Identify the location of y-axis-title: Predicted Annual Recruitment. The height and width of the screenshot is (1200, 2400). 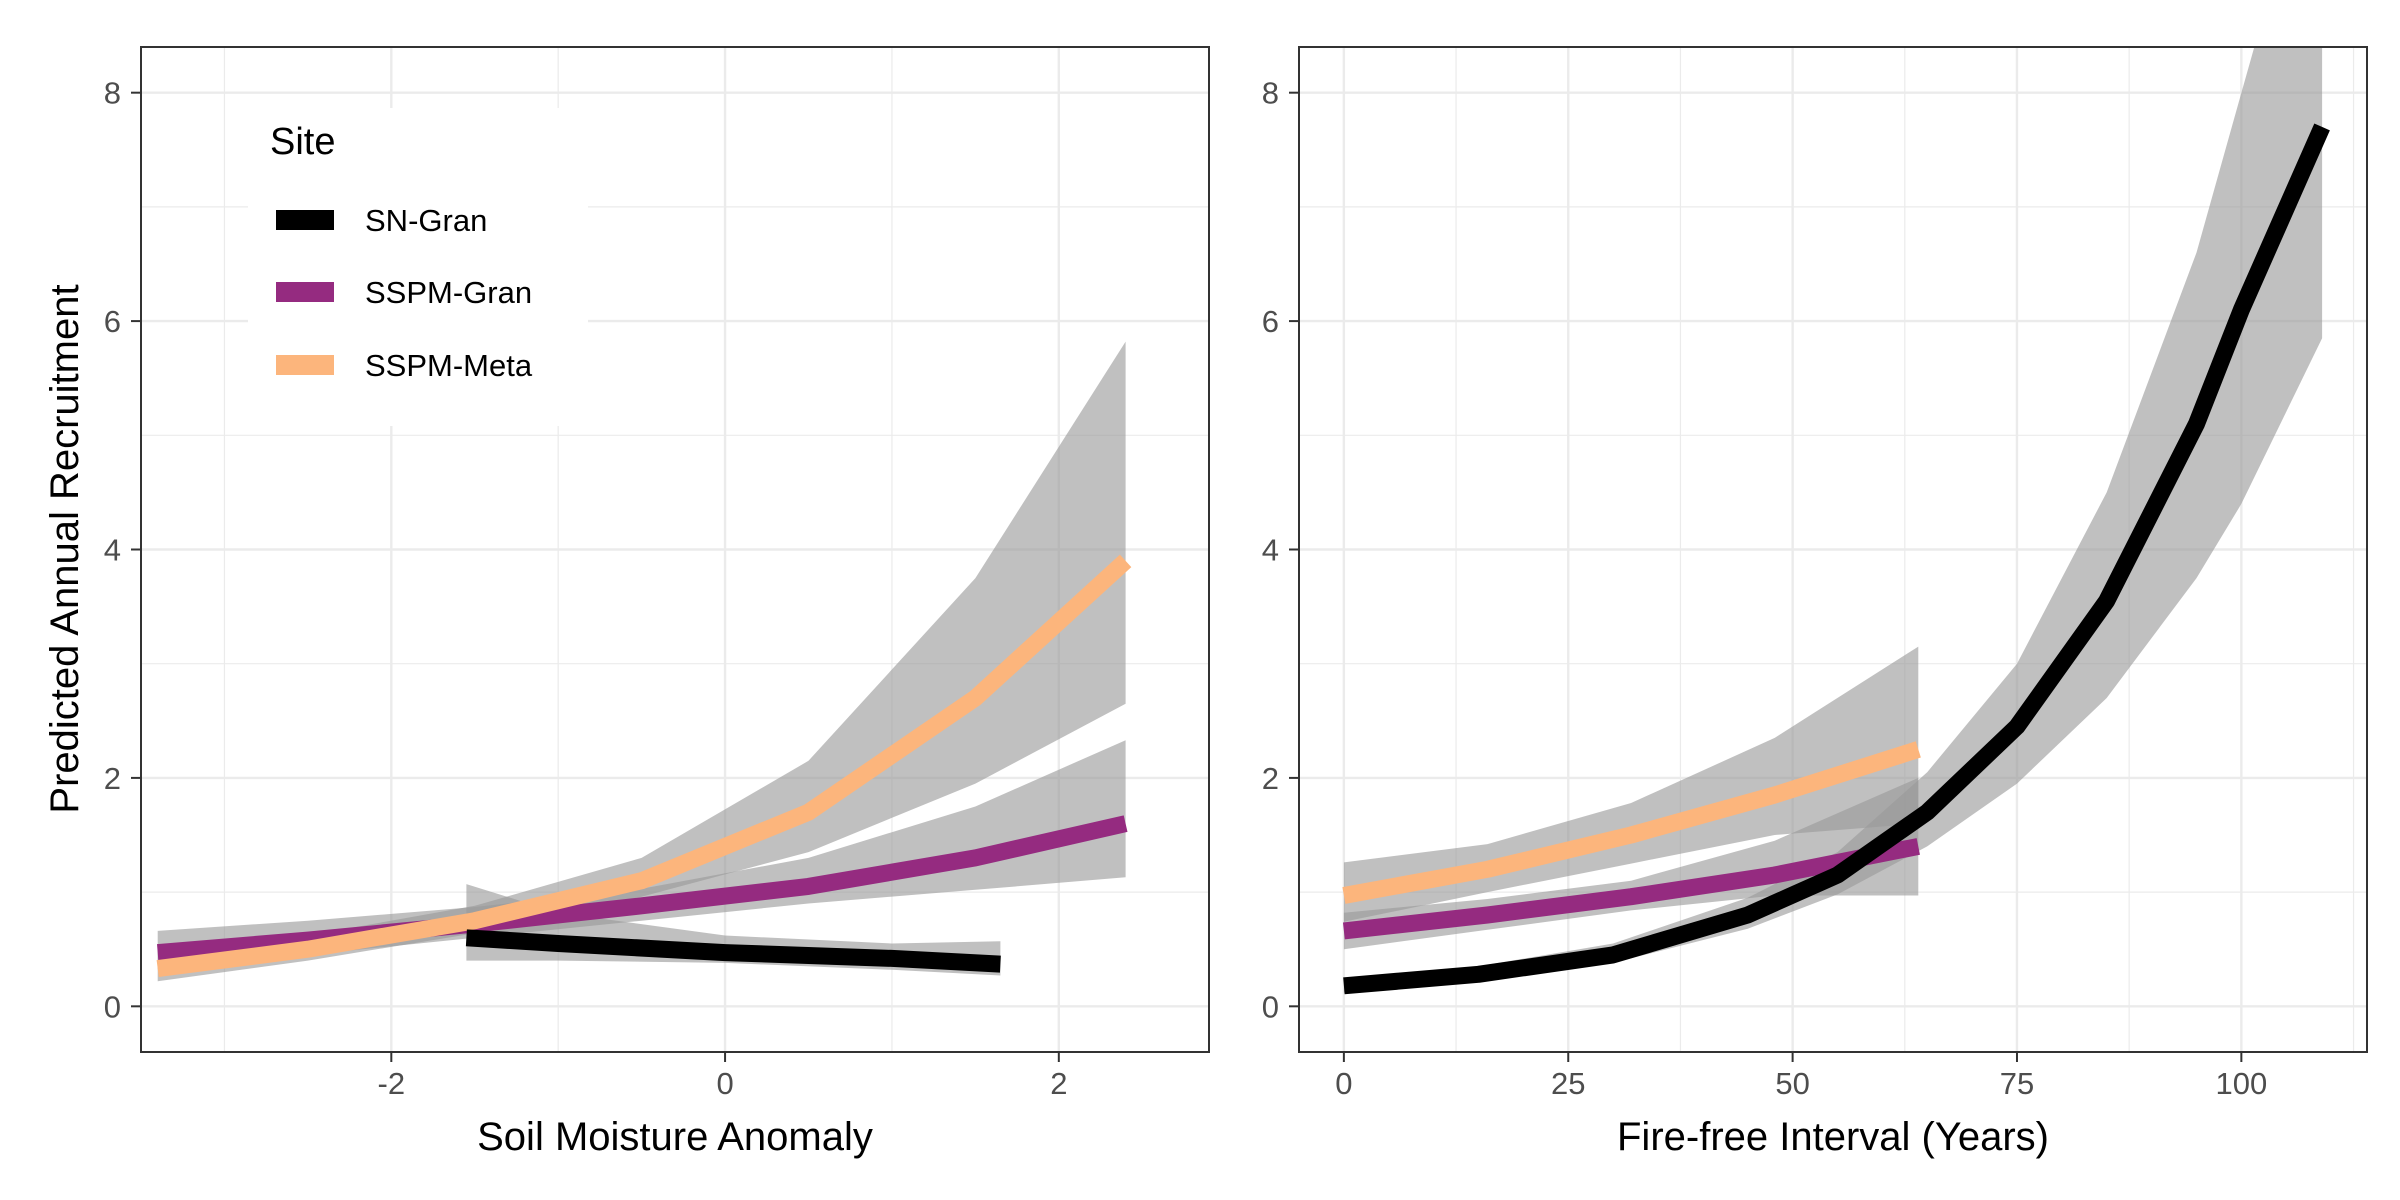
(65, 548).